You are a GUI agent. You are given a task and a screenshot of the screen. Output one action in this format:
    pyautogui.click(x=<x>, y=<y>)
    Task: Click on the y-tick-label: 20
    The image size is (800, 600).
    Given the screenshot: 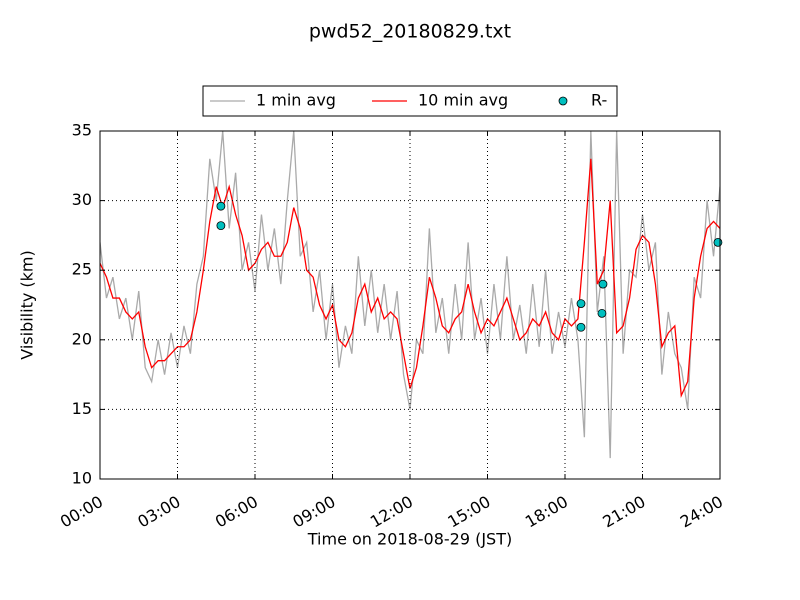 What is the action you would take?
    pyautogui.click(x=82, y=338)
    